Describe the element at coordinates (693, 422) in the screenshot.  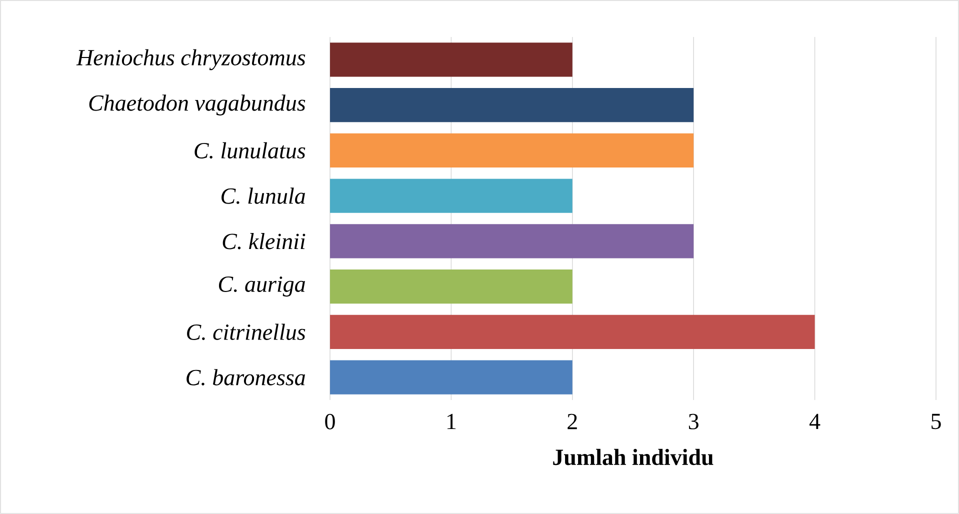
I see `x-tick-label: 3` at that location.